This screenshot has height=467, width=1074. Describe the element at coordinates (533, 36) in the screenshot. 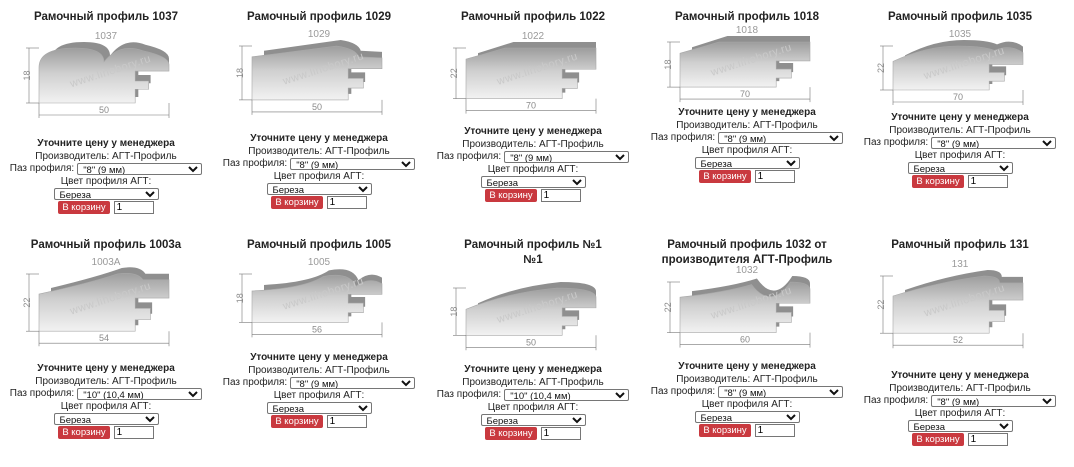

I see `profile-code-label: 1022` at that location.